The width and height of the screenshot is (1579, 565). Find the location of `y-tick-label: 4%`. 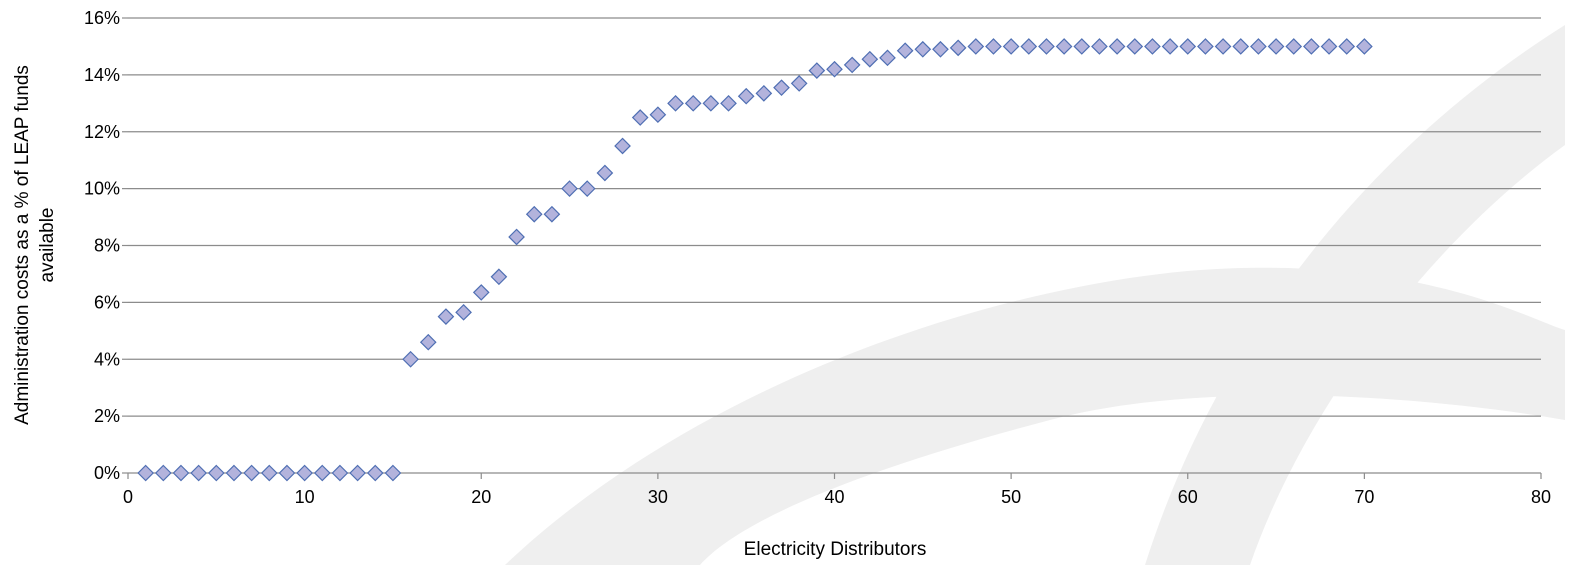

y-tick-label: 4% is located at coordinates (107, 359).